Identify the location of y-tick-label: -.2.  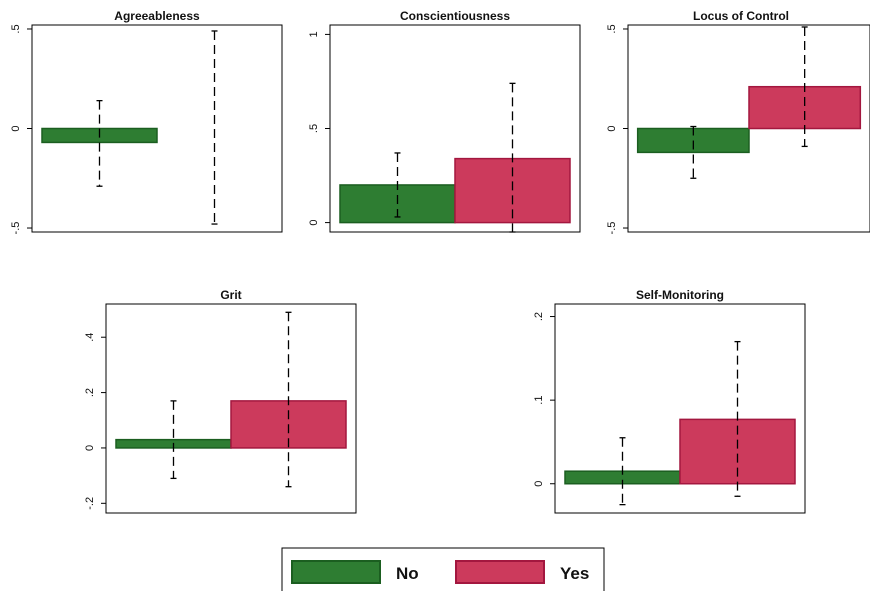
(90, 503).